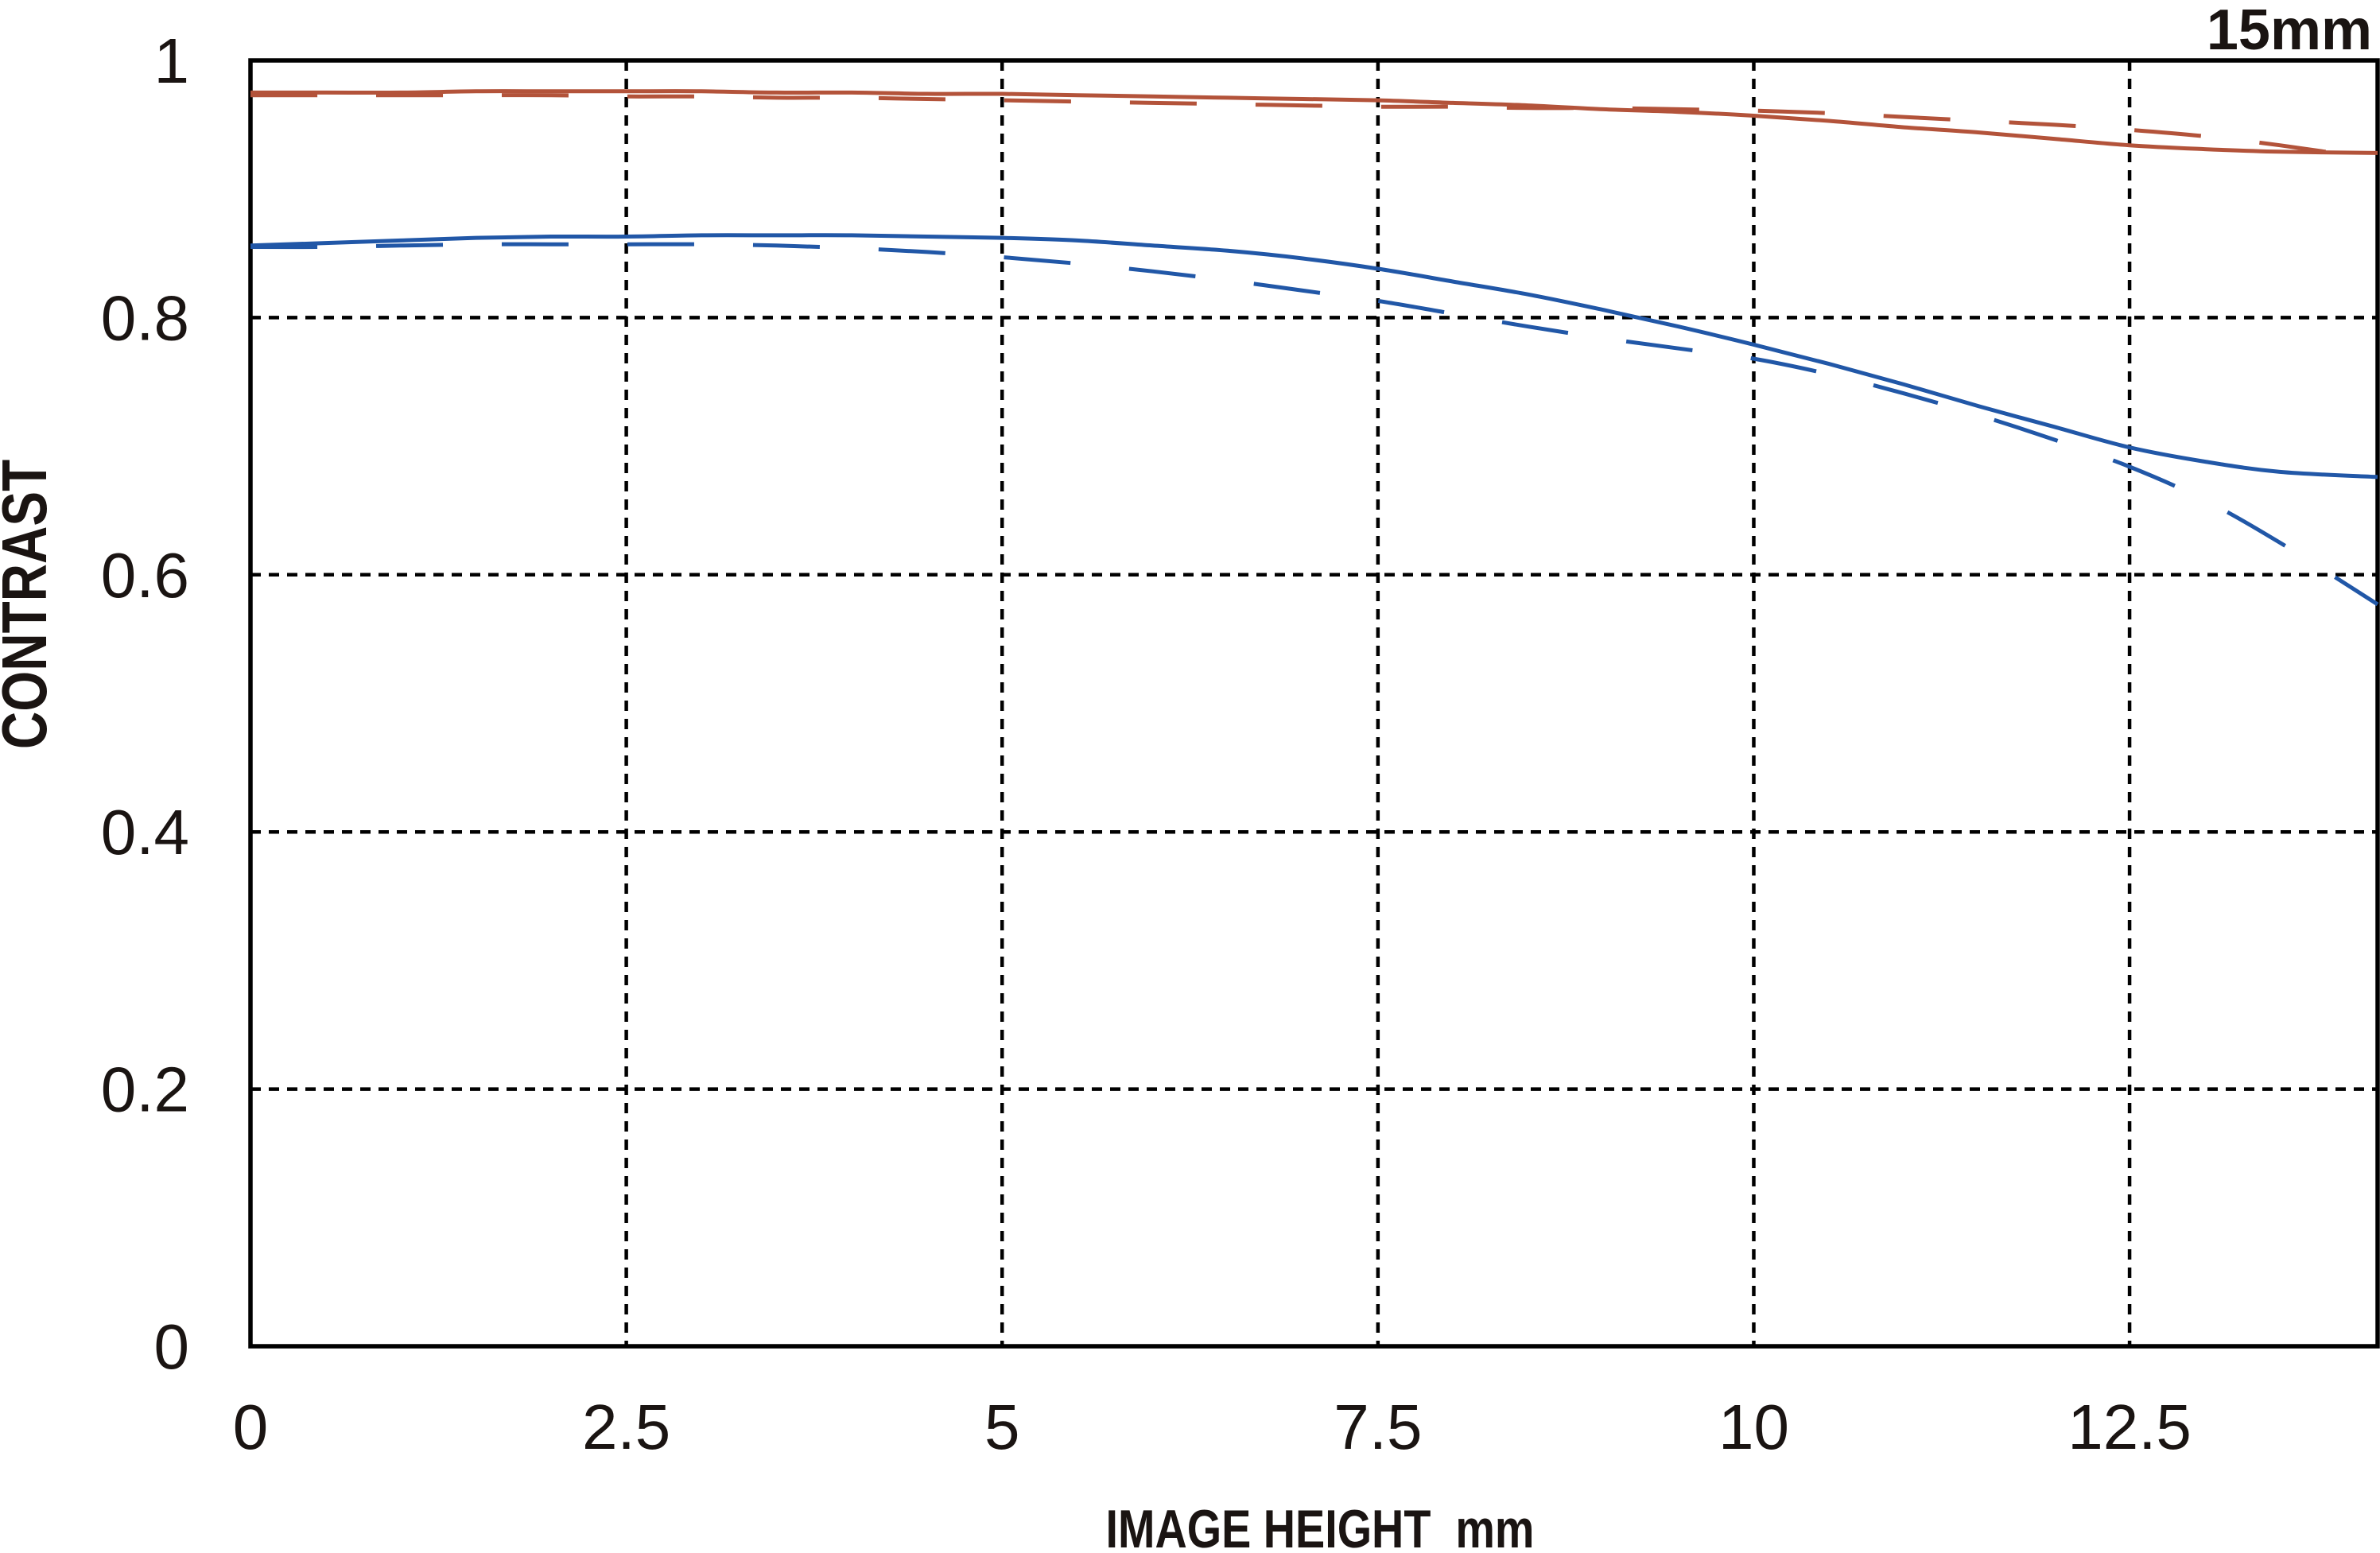  I want to click on x-tick-label: 10, so click(1753, 1427).